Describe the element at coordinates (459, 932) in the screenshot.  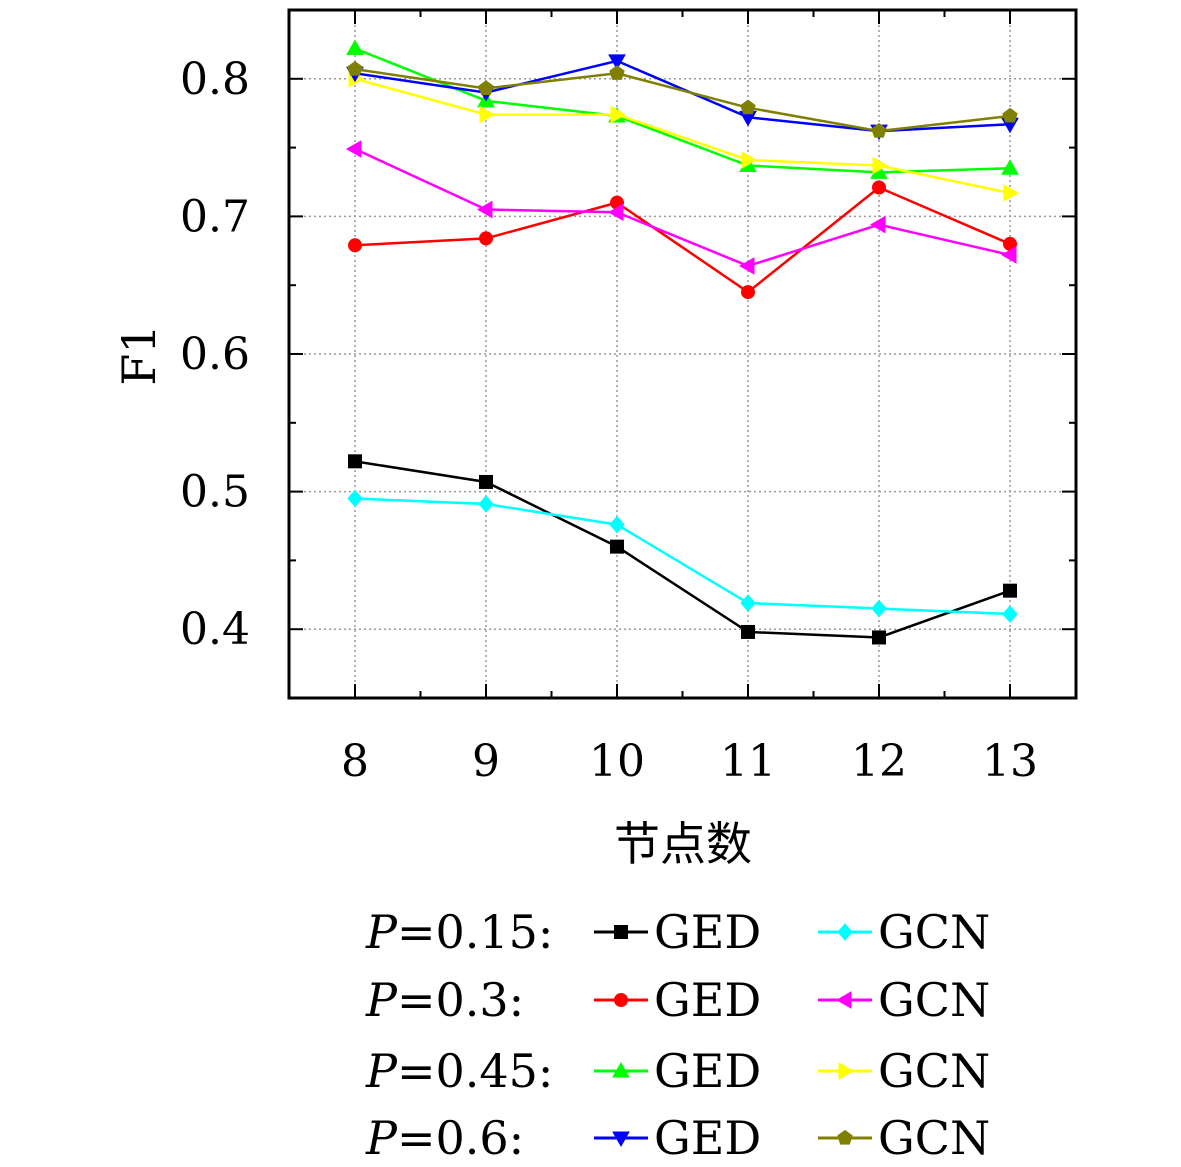
I see `legend-group-label: P=0.15:` at that location.